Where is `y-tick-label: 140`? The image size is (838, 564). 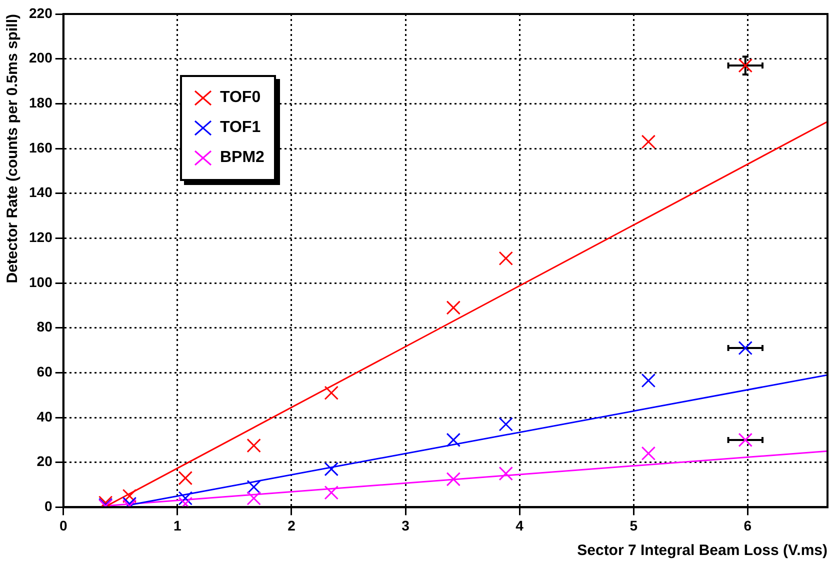 y-tick-label: 140 is located at coordinates (41, 192).